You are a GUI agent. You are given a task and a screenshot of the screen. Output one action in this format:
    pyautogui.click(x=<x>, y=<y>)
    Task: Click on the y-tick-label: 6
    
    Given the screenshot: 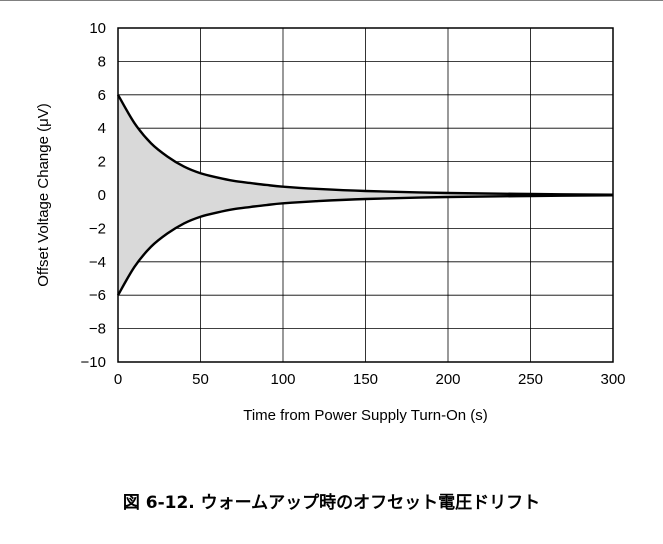 What is the action you would take?
    pyautogui.click(x=102, y=95)
    